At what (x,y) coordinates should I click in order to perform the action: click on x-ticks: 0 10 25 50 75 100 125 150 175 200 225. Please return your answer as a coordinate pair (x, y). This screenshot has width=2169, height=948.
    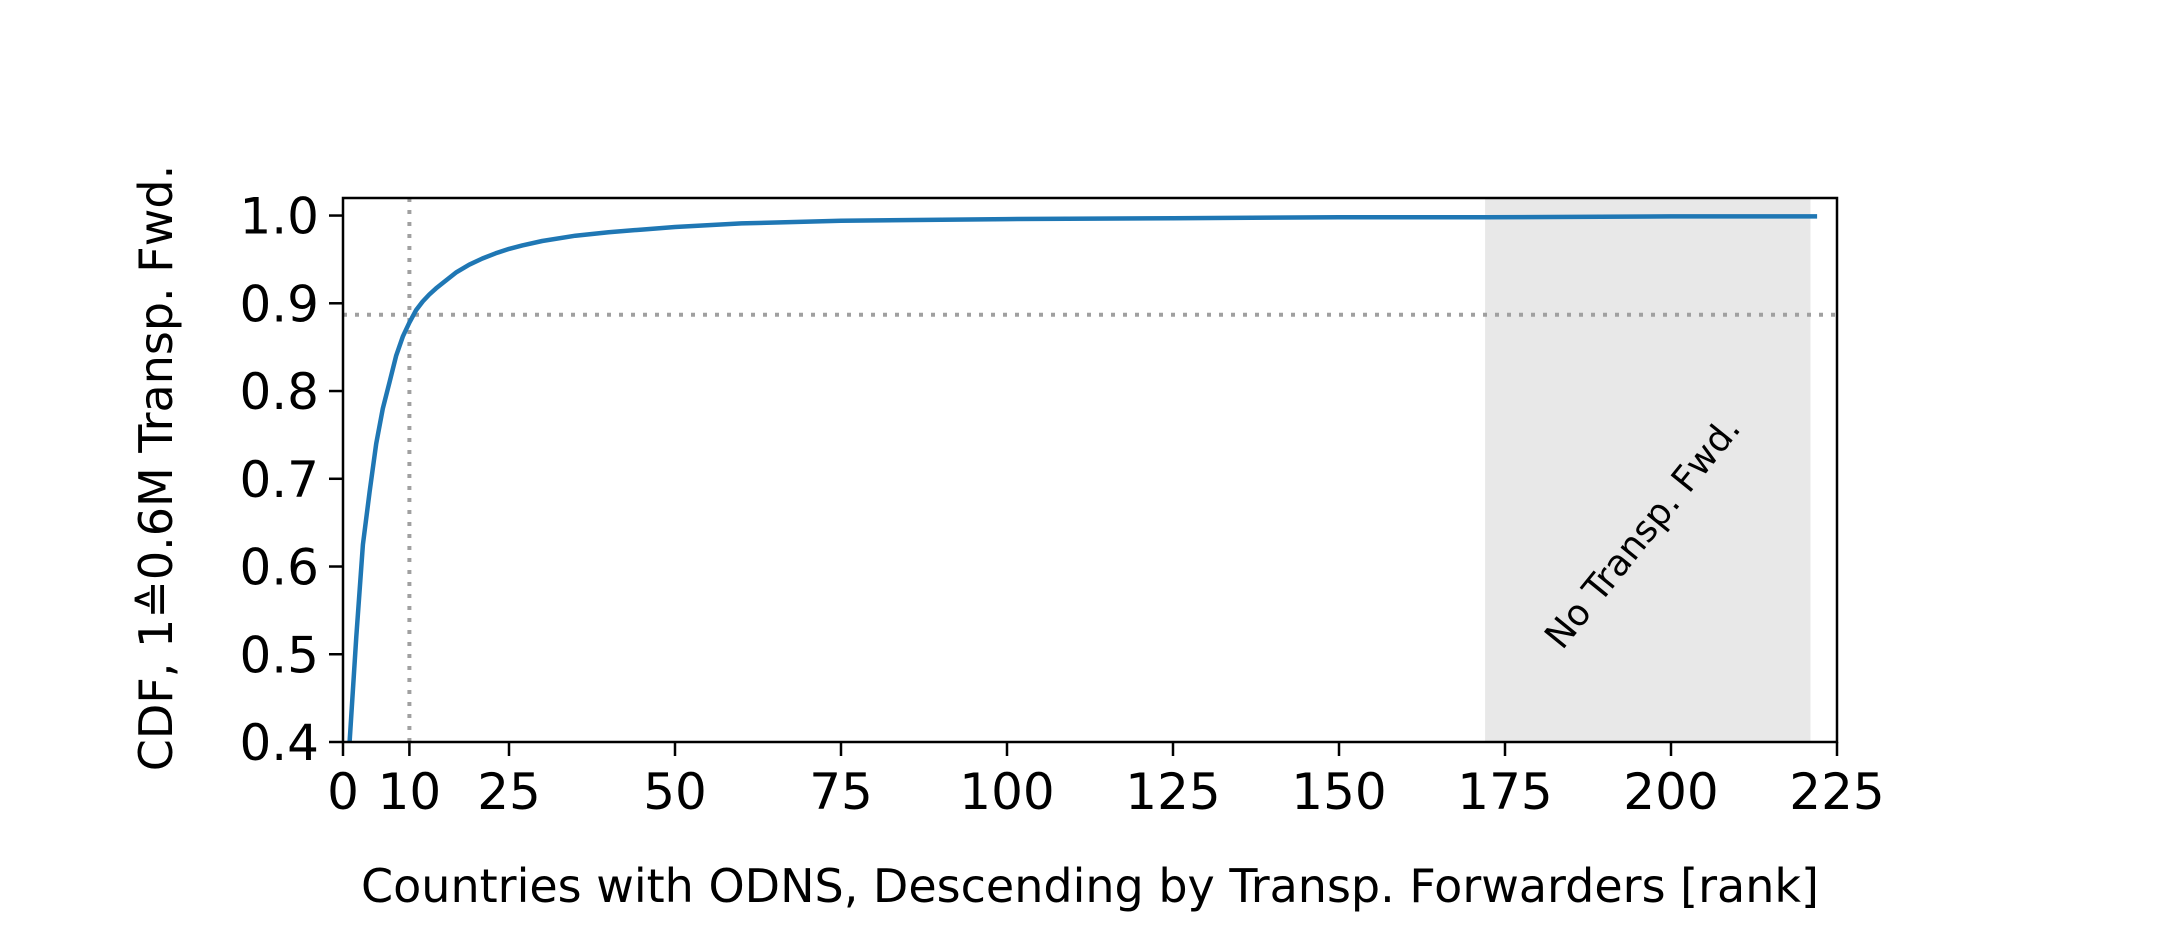
    Looking at the image, I should click on (1106, 781).